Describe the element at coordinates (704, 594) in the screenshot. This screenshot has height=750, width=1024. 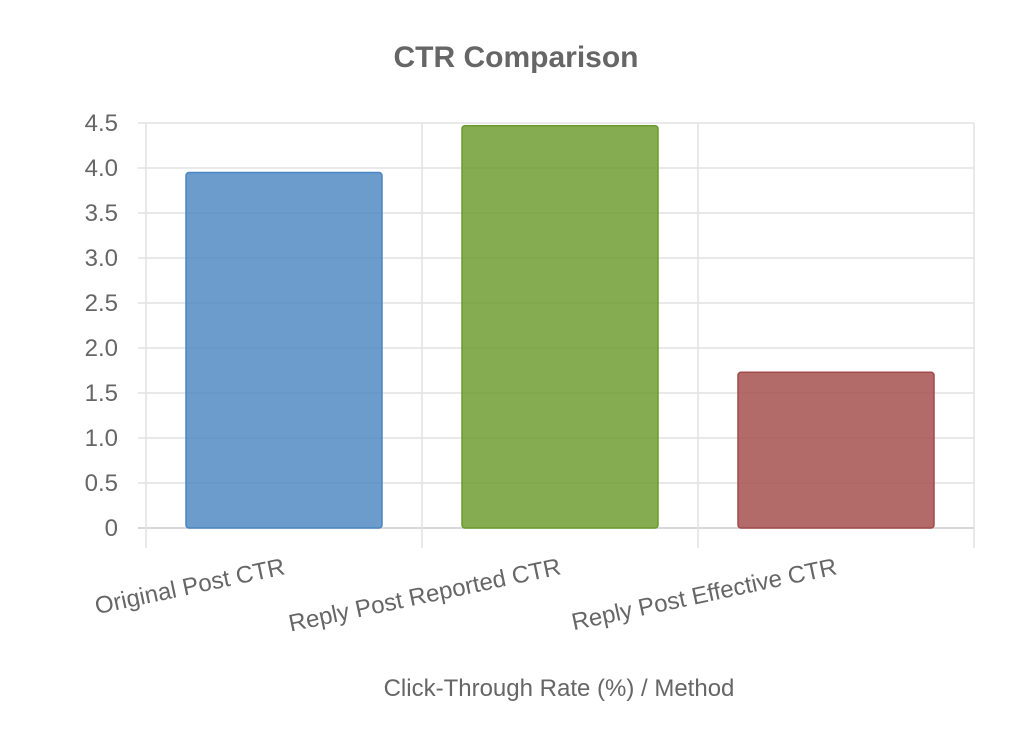
I see `x-tick-label: Reply Post Effective CTR` at that location.